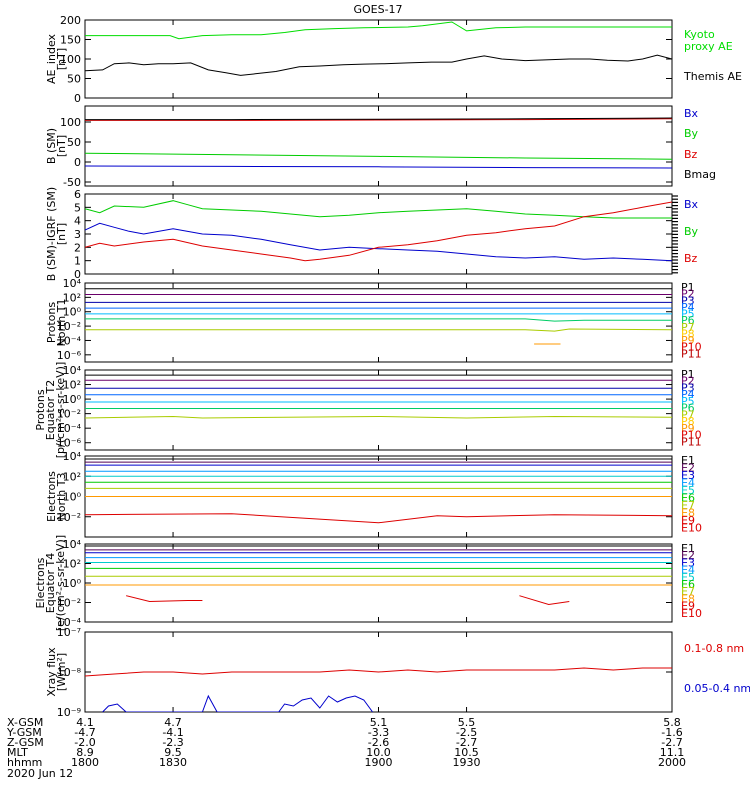 Image resolution: width=750 pixels, height=805 pixels. What do you see at coordinates (70, 122) in the screenshot?
I see `y-tick-label: 100` at bounding box center [70, 122].